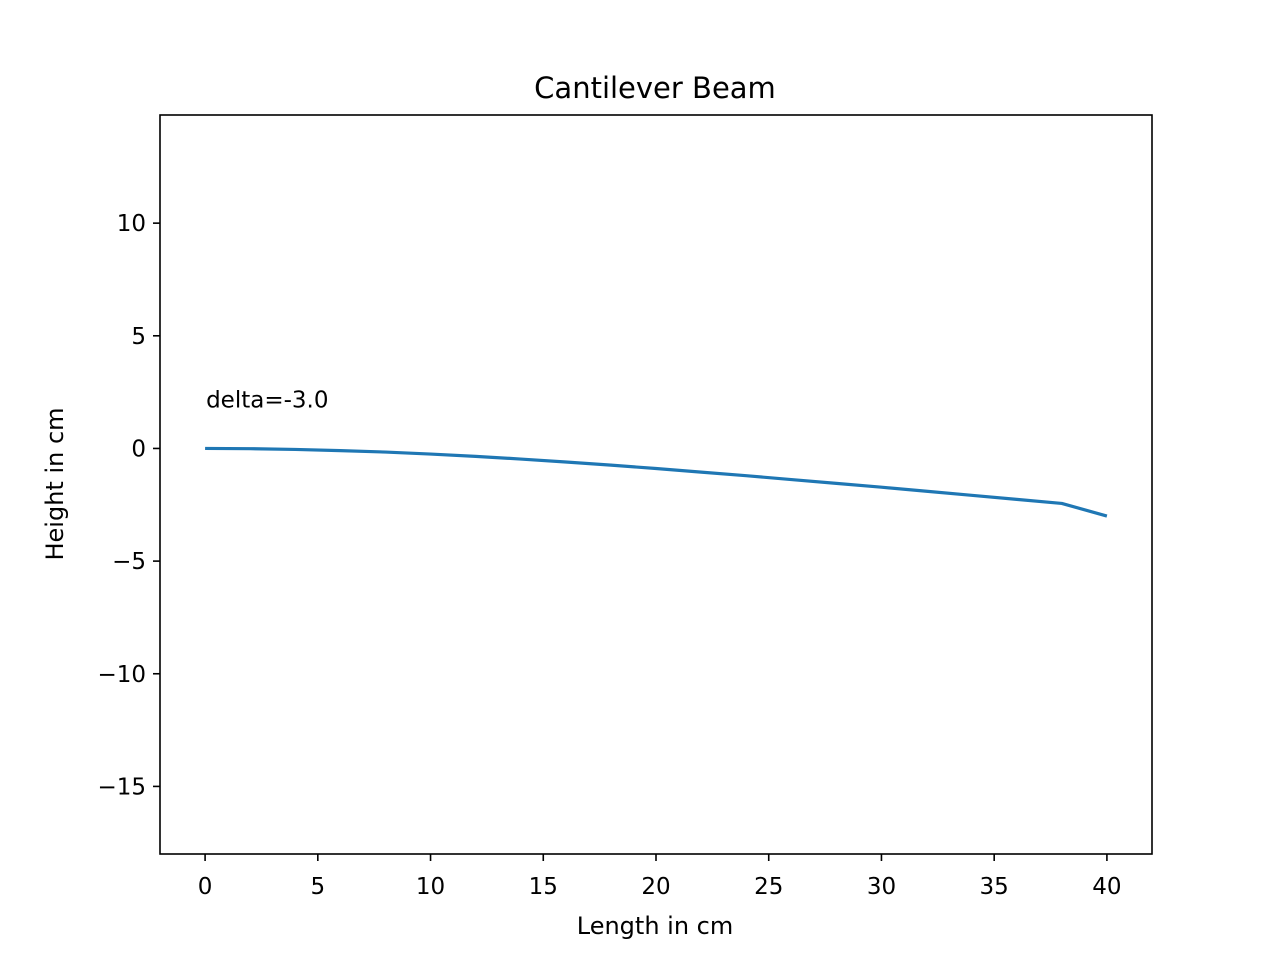 The image size is (1280, 964). I want to click on x-tick-label: 25, so click(768, 887).